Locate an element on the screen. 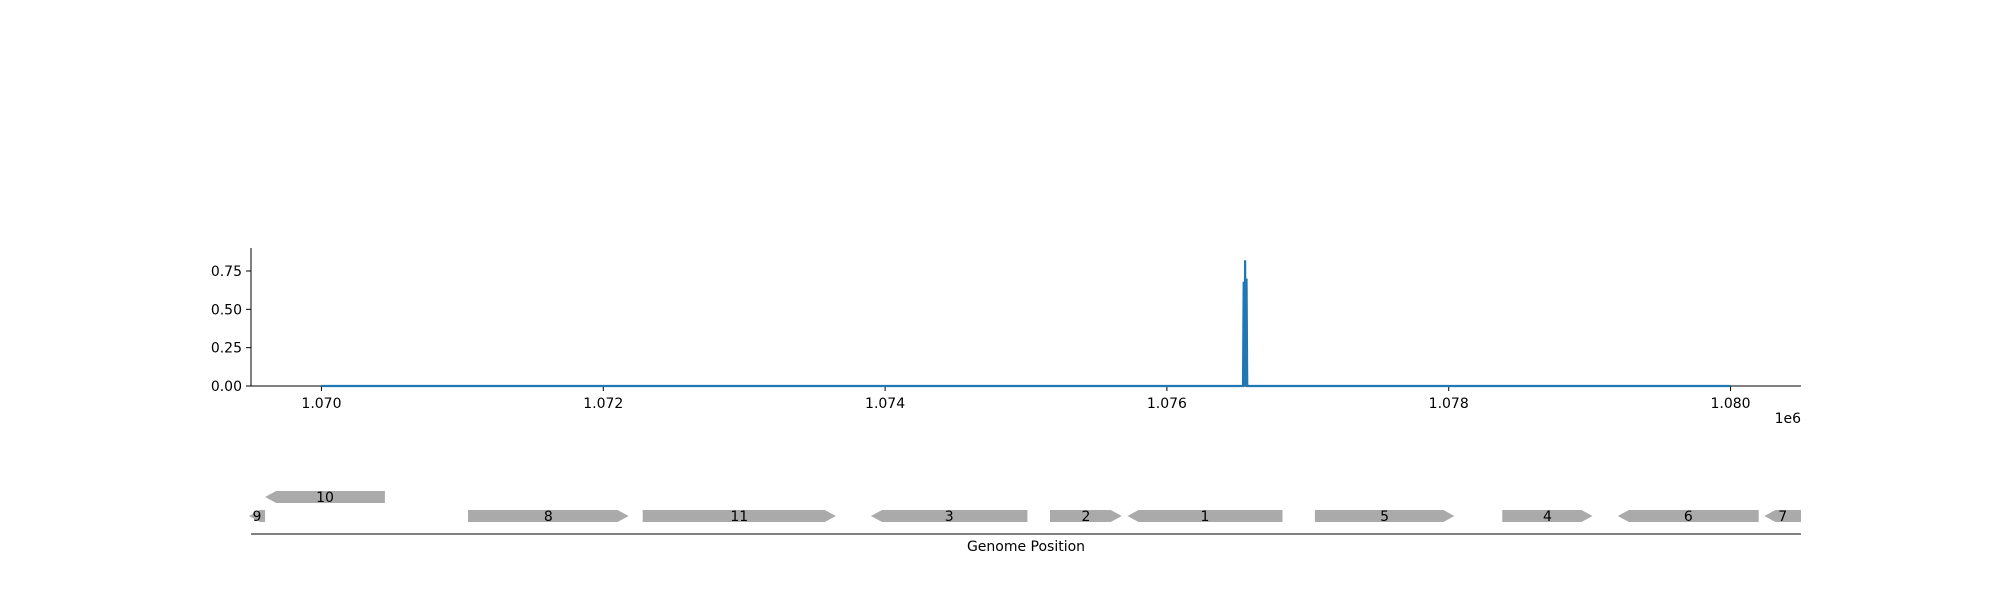  gene-label: 4 is located at coordinates (1547, 517).